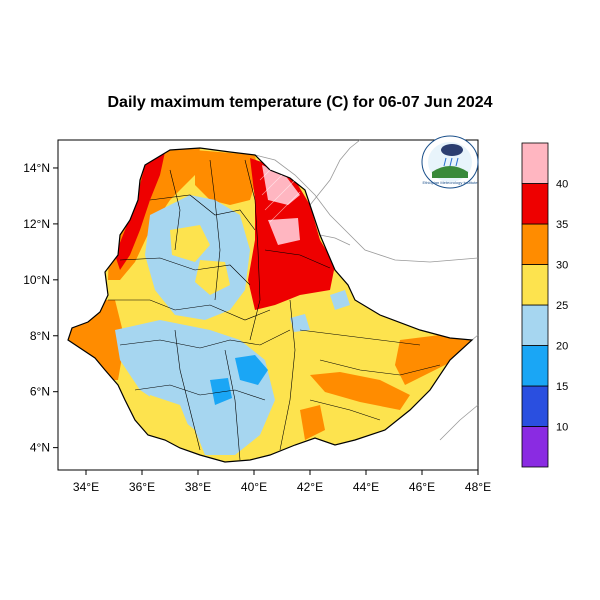 The height and width of the screenshot is (600, 600). What do you see at coordinates (366, 487) in the screenshot?
I see `lon-tick-label: 44°E` at bounding box center [366, 487].